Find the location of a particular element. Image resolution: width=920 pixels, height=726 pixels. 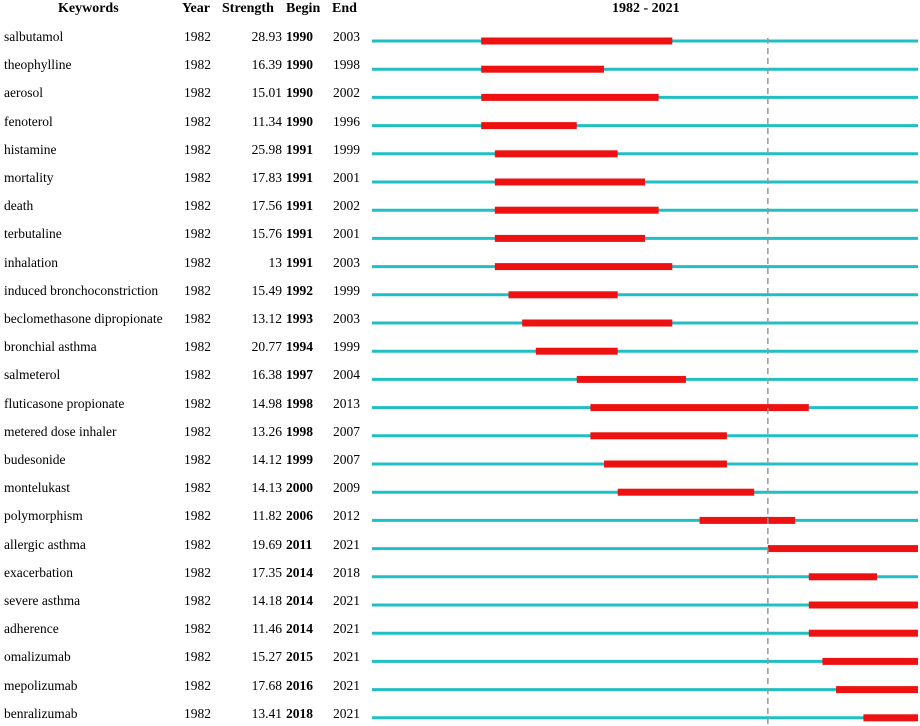

row-keyword: allergic asthma is located at coordinates (45, 544).